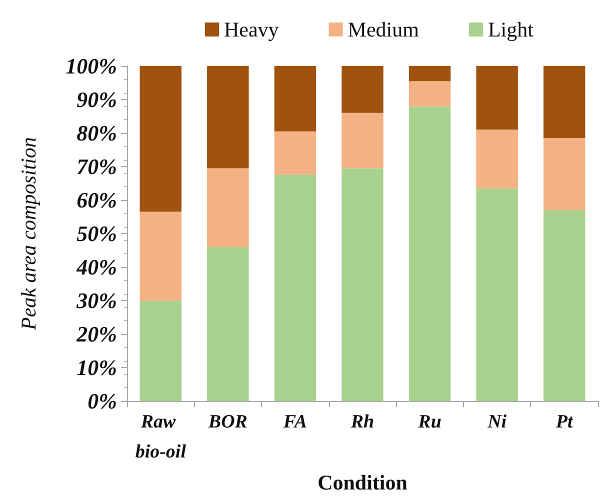 Image resolution: width=604 pixels, height=498 pixels. I want to click on legend-label: Medium, so click(383, 30).